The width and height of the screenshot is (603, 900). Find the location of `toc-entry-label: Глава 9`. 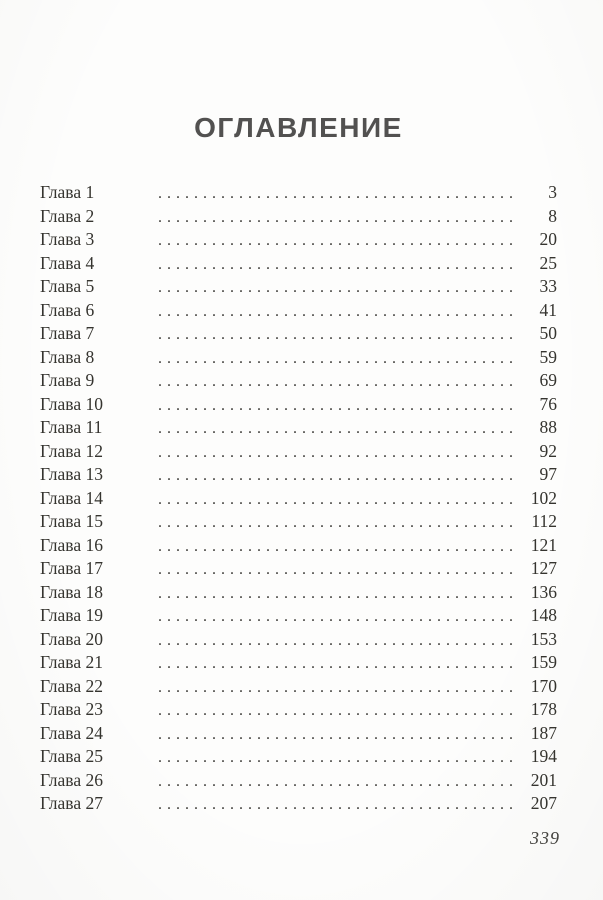

toc-entry-label: Глава 9 is located at coordinates (67, 380).